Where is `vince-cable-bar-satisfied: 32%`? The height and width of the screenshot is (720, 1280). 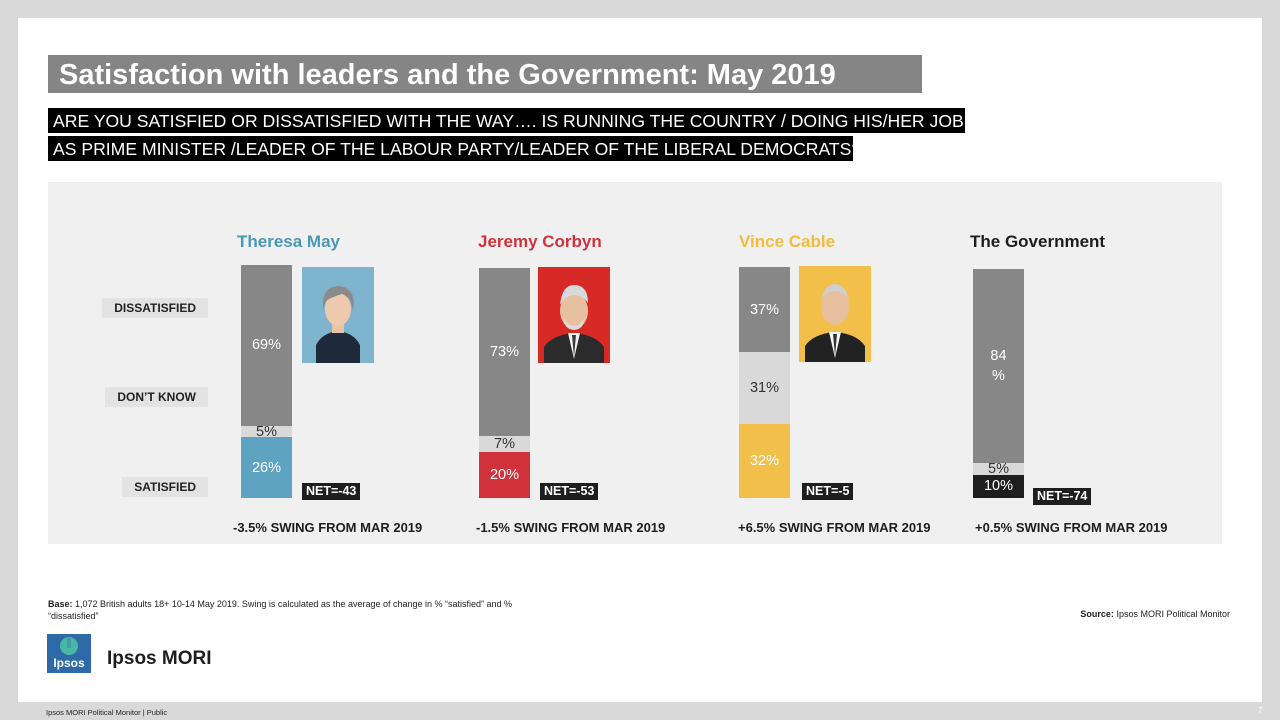 vince-cable-bar-satisfied: 32% is located at coordinates (764, 461).